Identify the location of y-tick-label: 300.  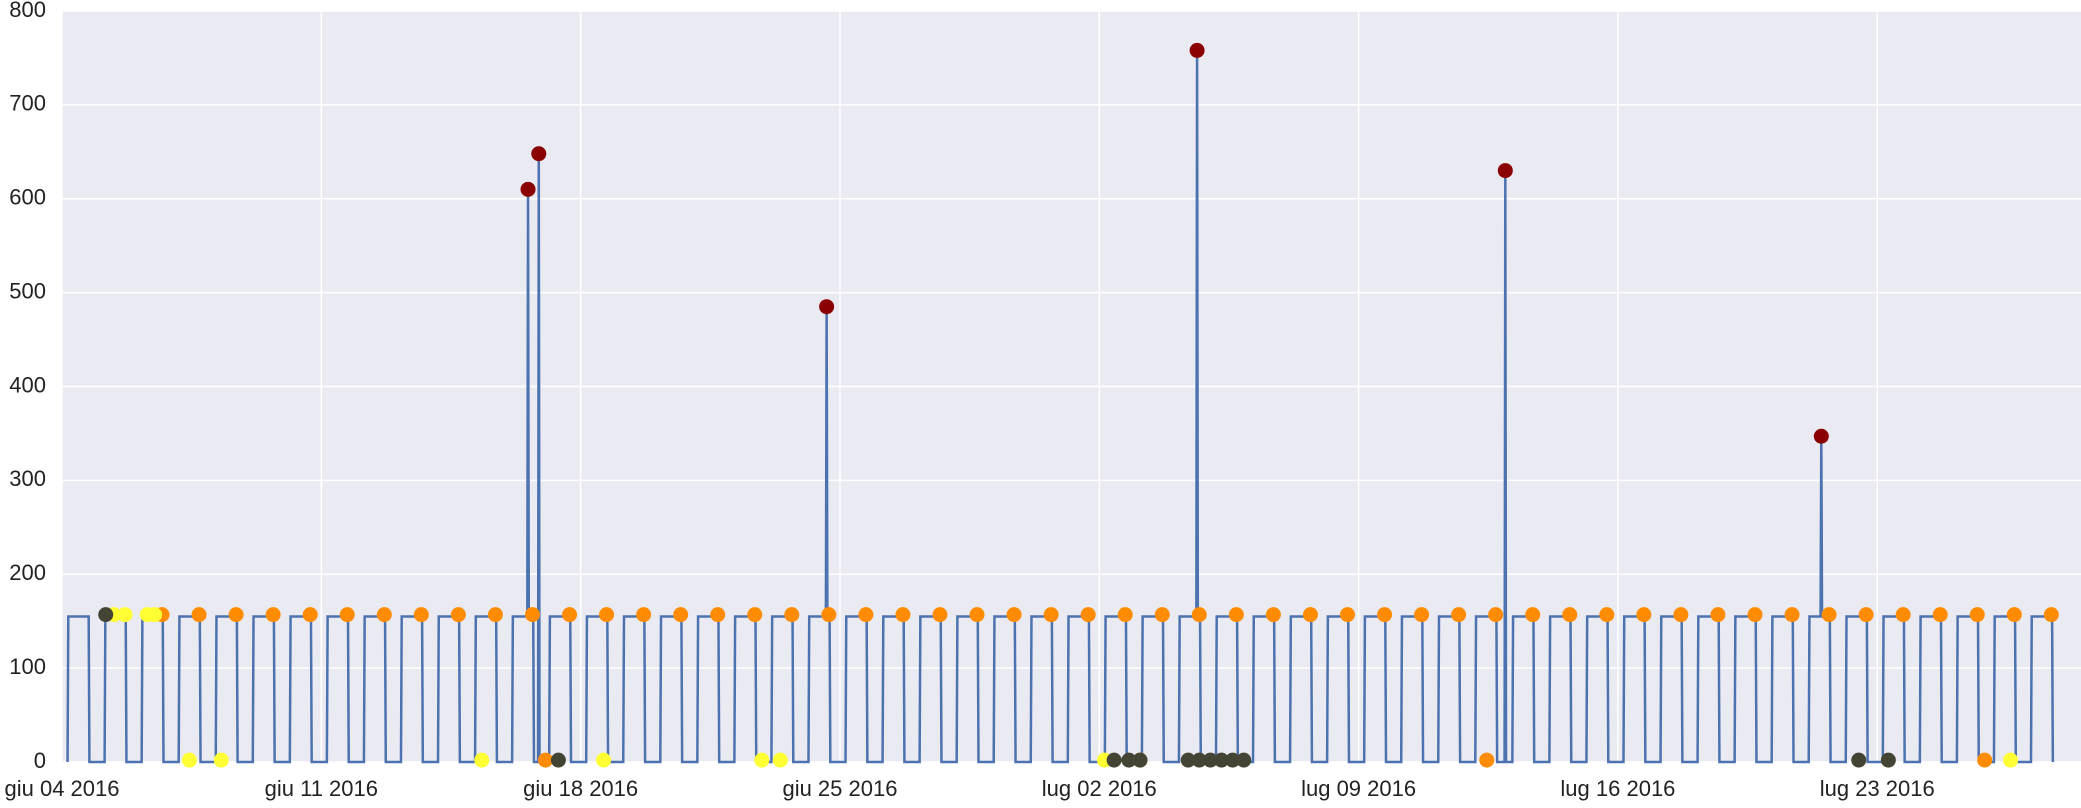
(27, 478).